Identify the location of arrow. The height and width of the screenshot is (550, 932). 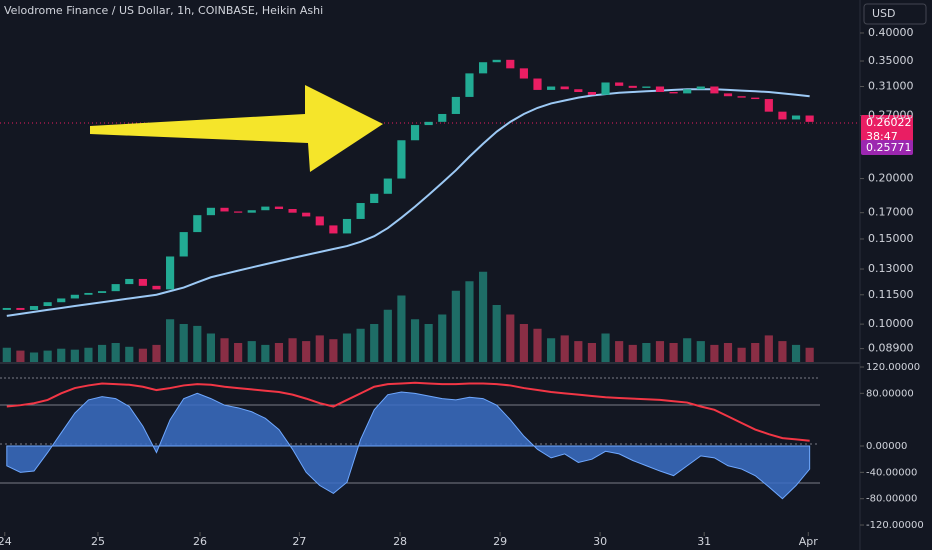
(236, 128).